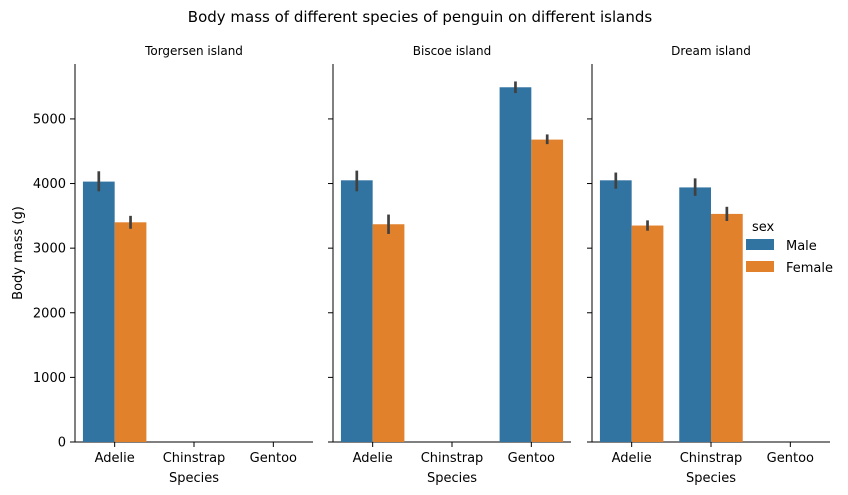 Image resolution: width=848 pixels, height=495 pixels. What do you see at coordinates (49, 184) in the screenshot?
I see `y-tick-label: 4000` at bounding box center [49, 184].